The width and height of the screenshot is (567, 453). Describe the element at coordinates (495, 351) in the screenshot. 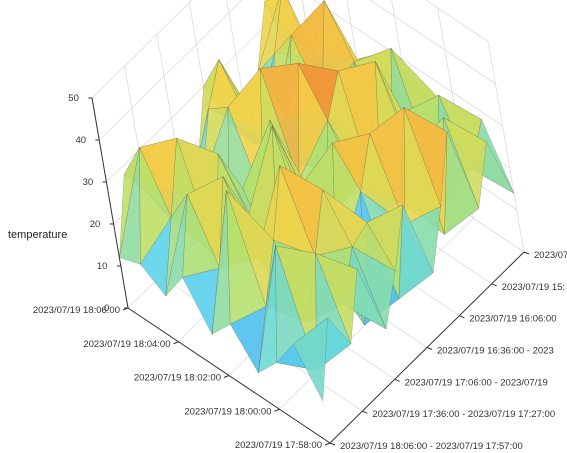

I see `x-tick-label: 2023/07/19 16:36:00 - 2023` at that location.